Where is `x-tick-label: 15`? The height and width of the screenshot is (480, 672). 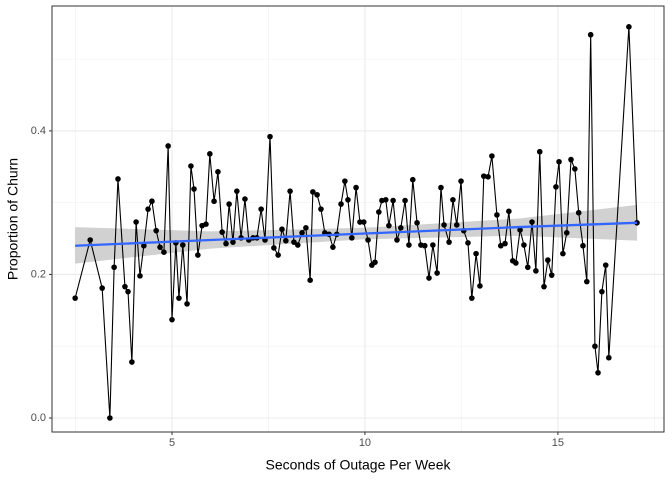
x-tick-label: 15 is located at coordinates (558, 443).